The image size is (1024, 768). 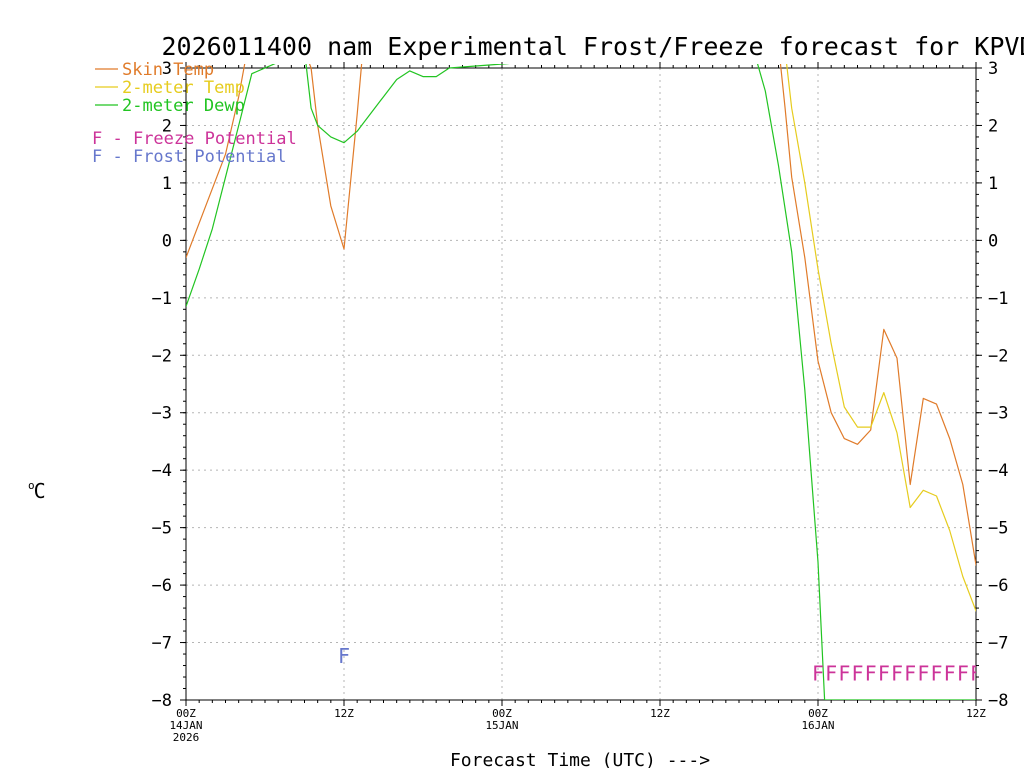 What do you see at coordinates (993, 184) in the screenshot?
I see `y-tick-label-right: 1` at bounding box center [993, 184].